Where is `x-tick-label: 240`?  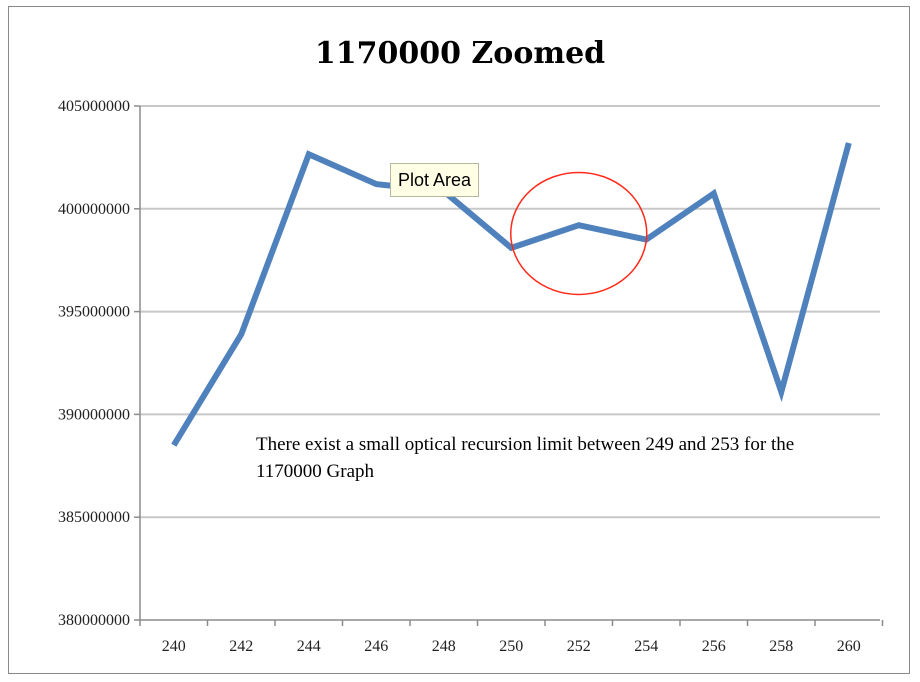 x-tick-label: 240 is located at coordinates (174, 646).